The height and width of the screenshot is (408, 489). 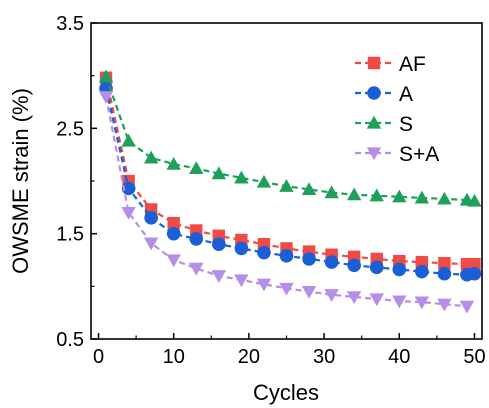 I want to click on legend-label: S+A, so click(x=419, y=154).